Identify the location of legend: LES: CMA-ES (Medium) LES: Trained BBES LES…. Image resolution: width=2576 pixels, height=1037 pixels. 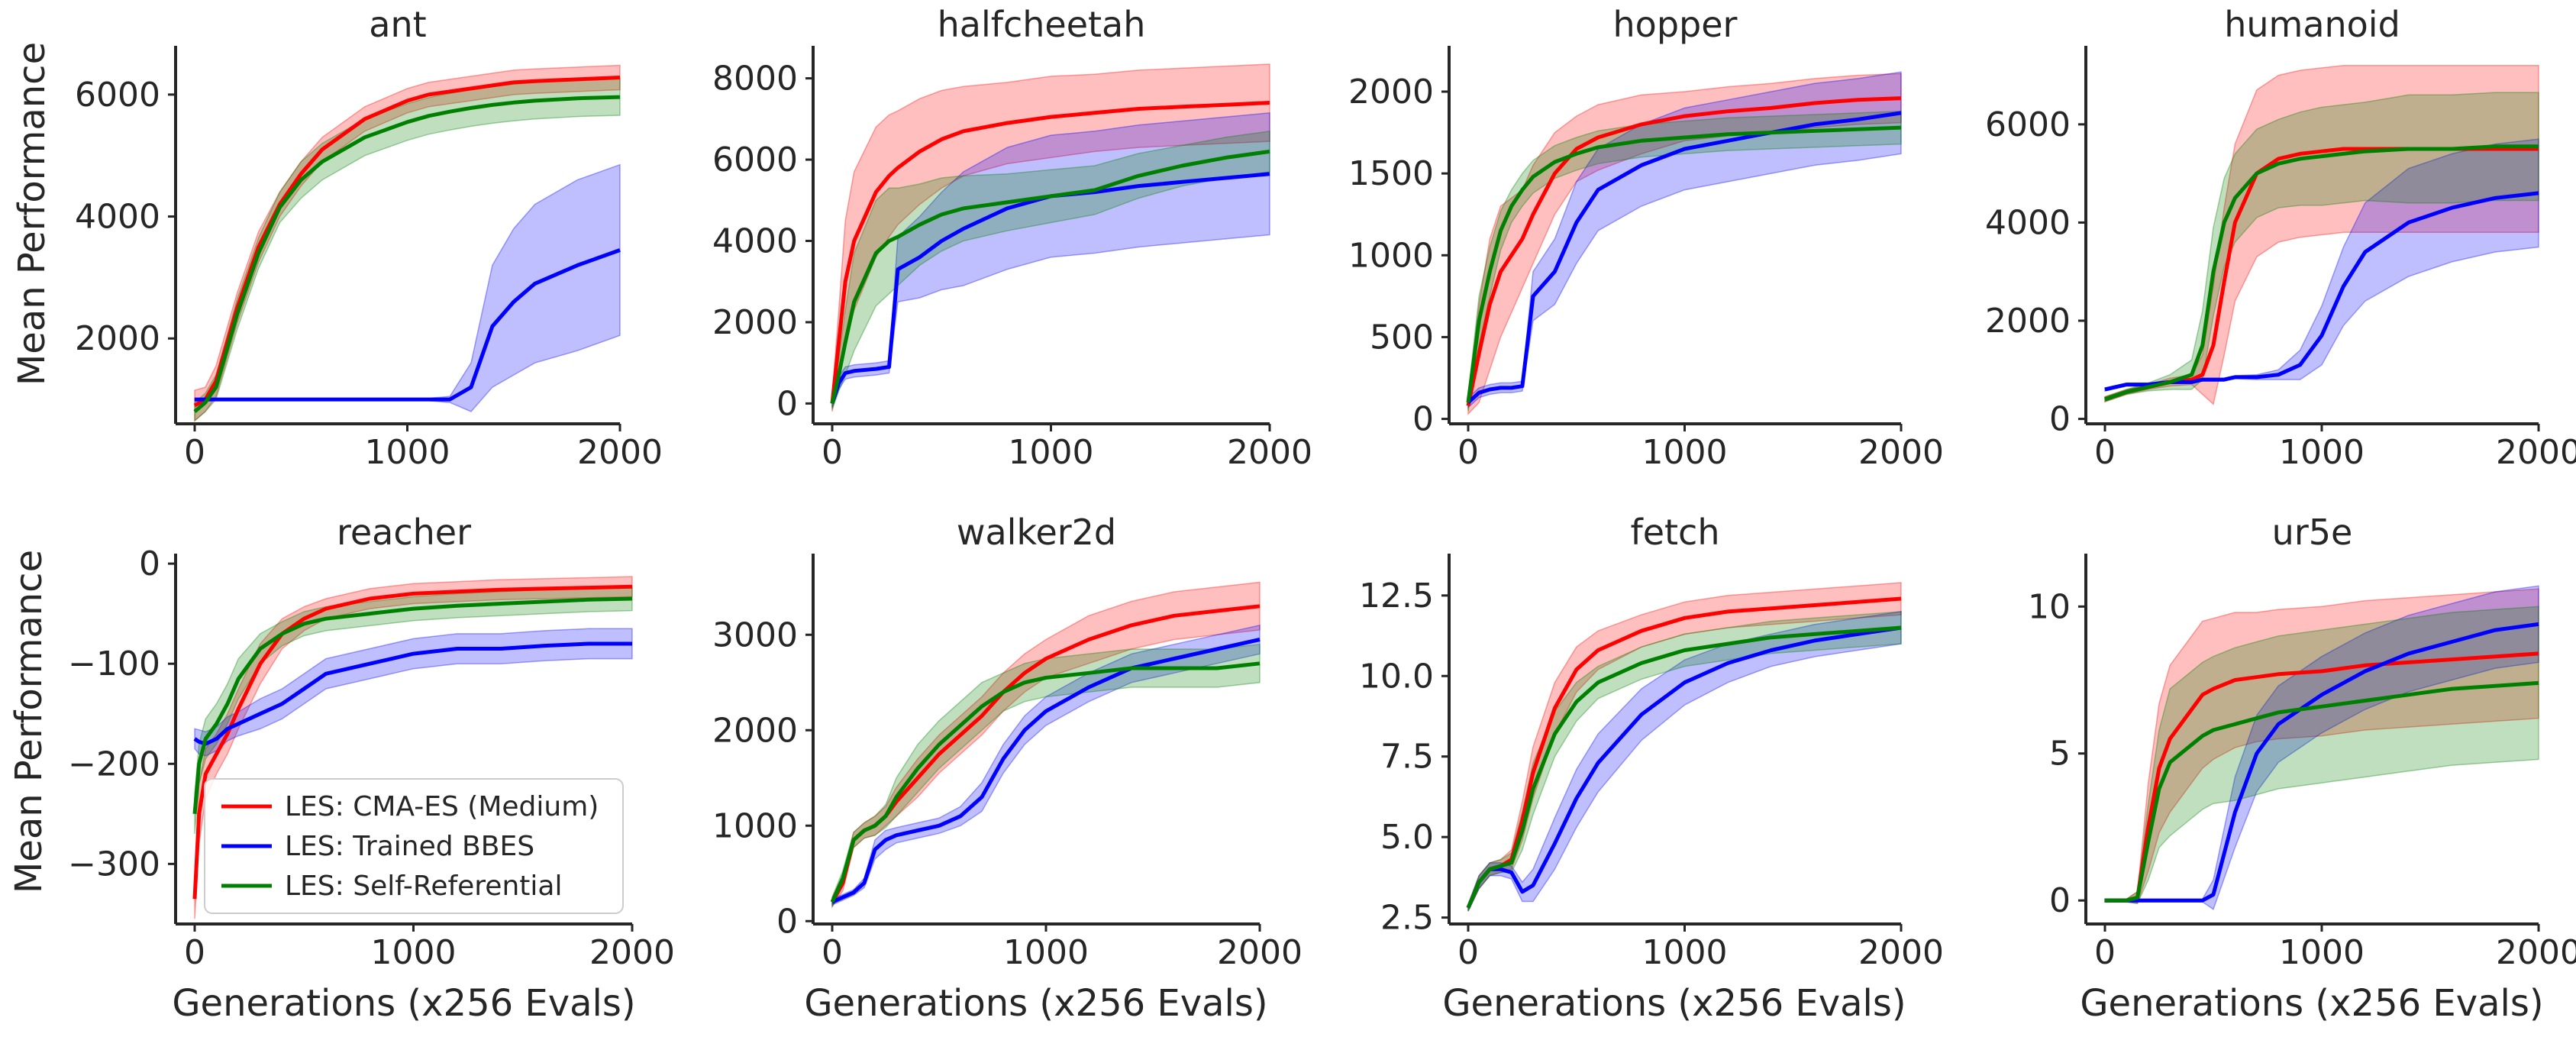
(414, 846).